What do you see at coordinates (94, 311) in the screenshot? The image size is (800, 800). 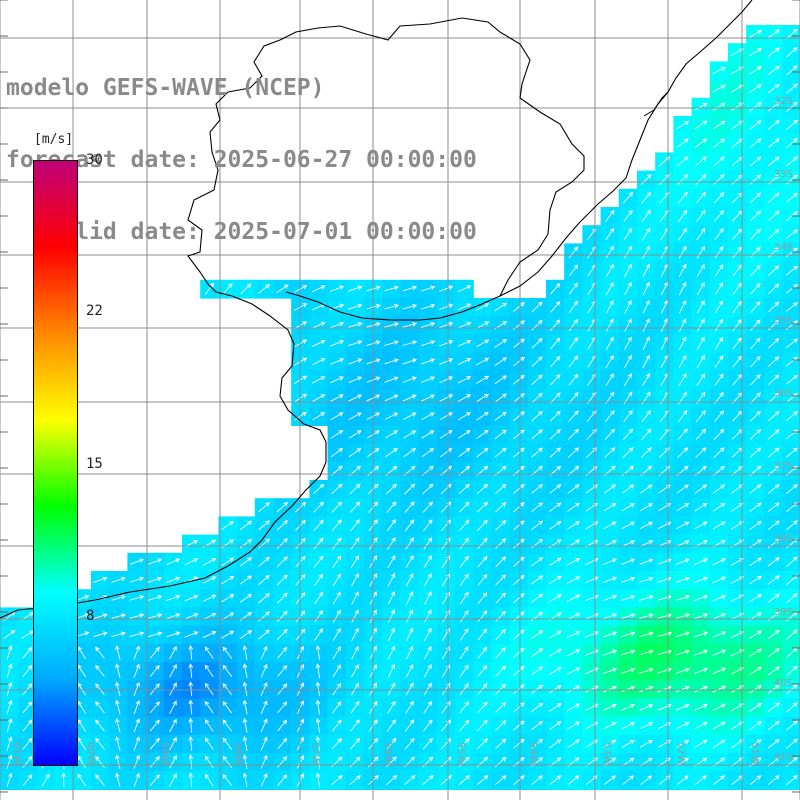 I see `colorbar-tick-22: 22` at bounding box center [94, 311].